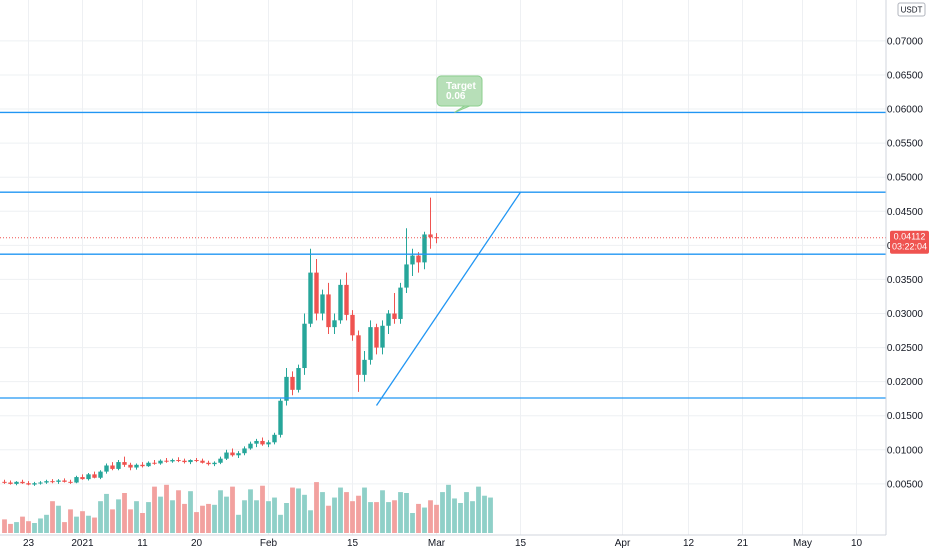 The image size is (932, 555). Describe the element at coordinates (443, 543) in the screenshot. I see `time-axis-labels: 23 2021 11 20 Feb 15 Mar 15 Apr 12 21 May 10` at that location.